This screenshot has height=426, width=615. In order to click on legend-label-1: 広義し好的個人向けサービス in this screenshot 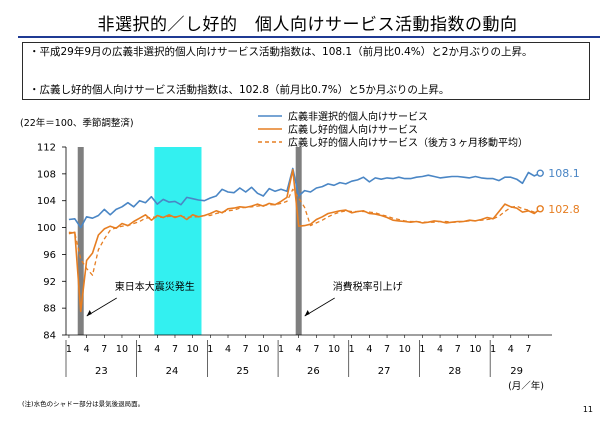, I will do `click(353, 129)`.